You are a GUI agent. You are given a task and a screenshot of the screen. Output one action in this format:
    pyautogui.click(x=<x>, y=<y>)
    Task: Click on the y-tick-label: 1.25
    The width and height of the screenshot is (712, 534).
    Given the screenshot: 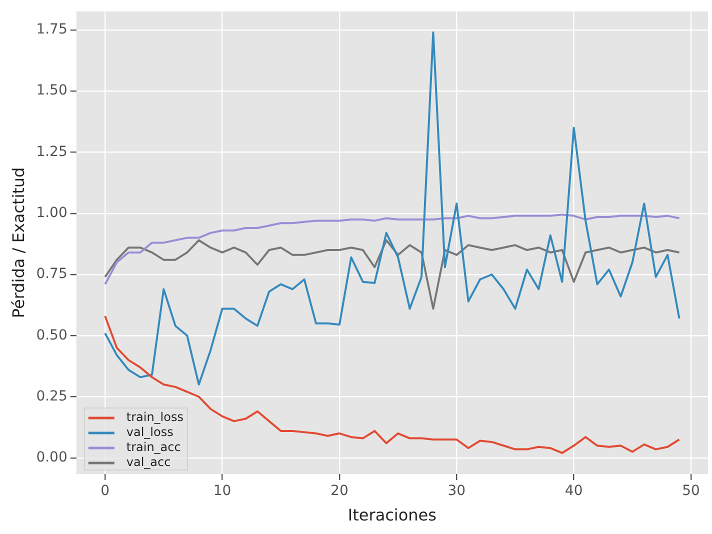 What is the action you would take?
    pyautogui.click(x=52, y=152)
    